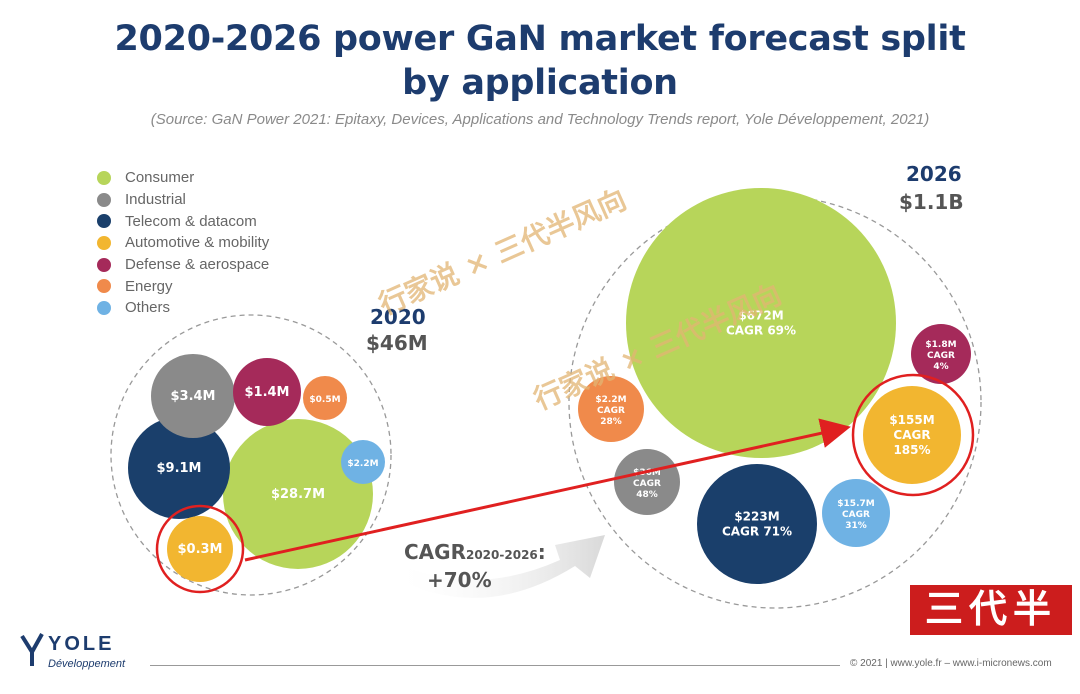  Describe the element at coordinates (197, 265) in the screenshot. I see `legend-label: Defense & aerospace` at that location.